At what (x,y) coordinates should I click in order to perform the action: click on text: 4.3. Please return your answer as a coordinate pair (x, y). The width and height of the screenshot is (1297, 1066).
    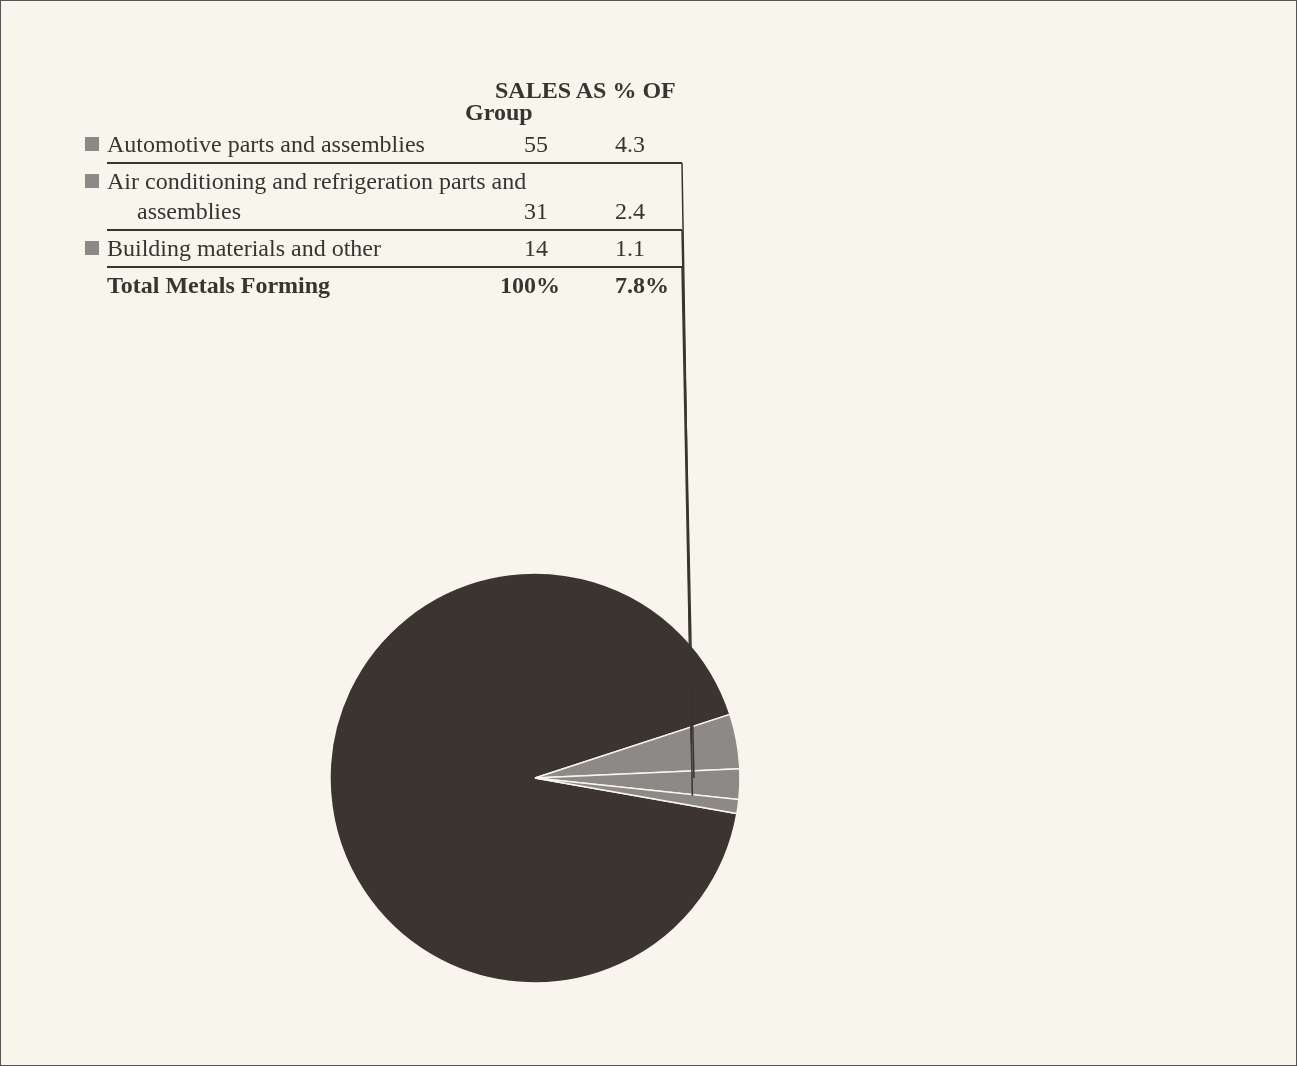
    Looking at the image, I should click on (630, 144).